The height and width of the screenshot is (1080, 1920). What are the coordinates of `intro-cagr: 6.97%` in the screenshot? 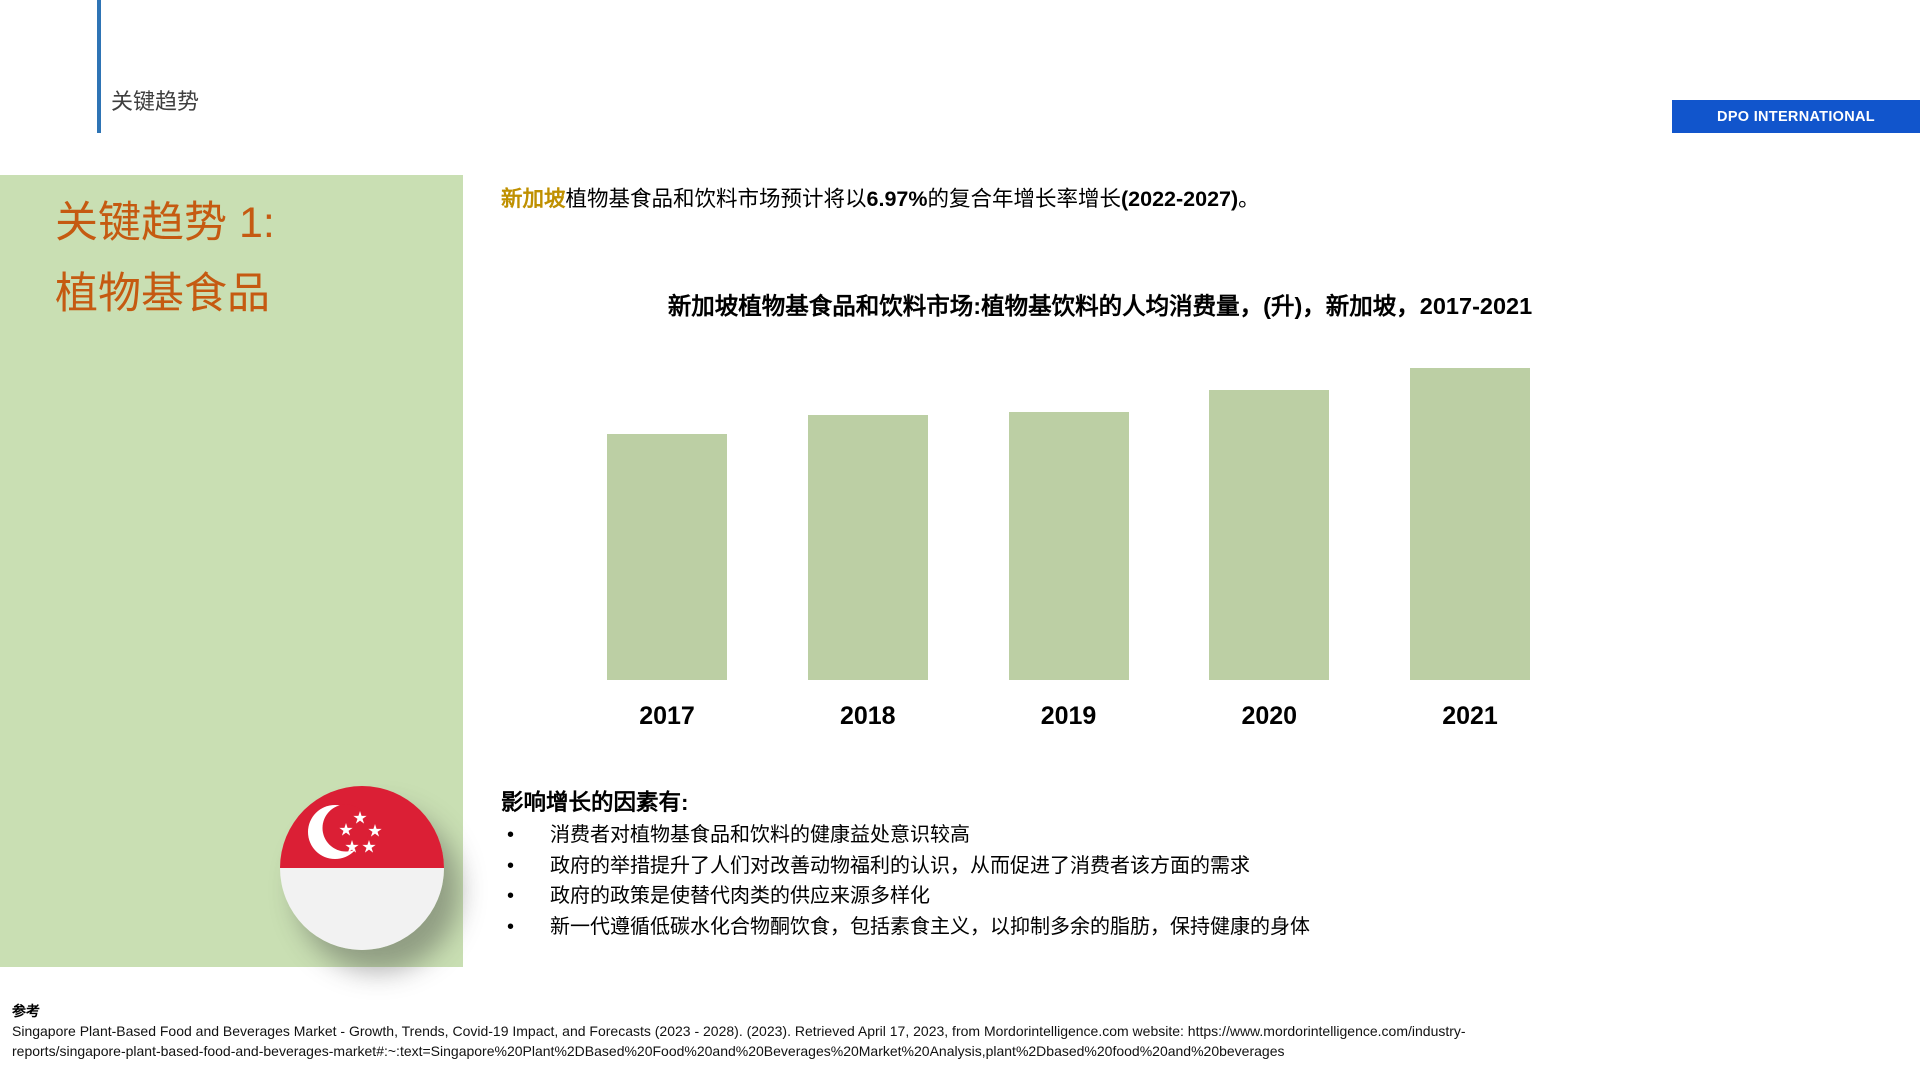 It's located at (897, 199).